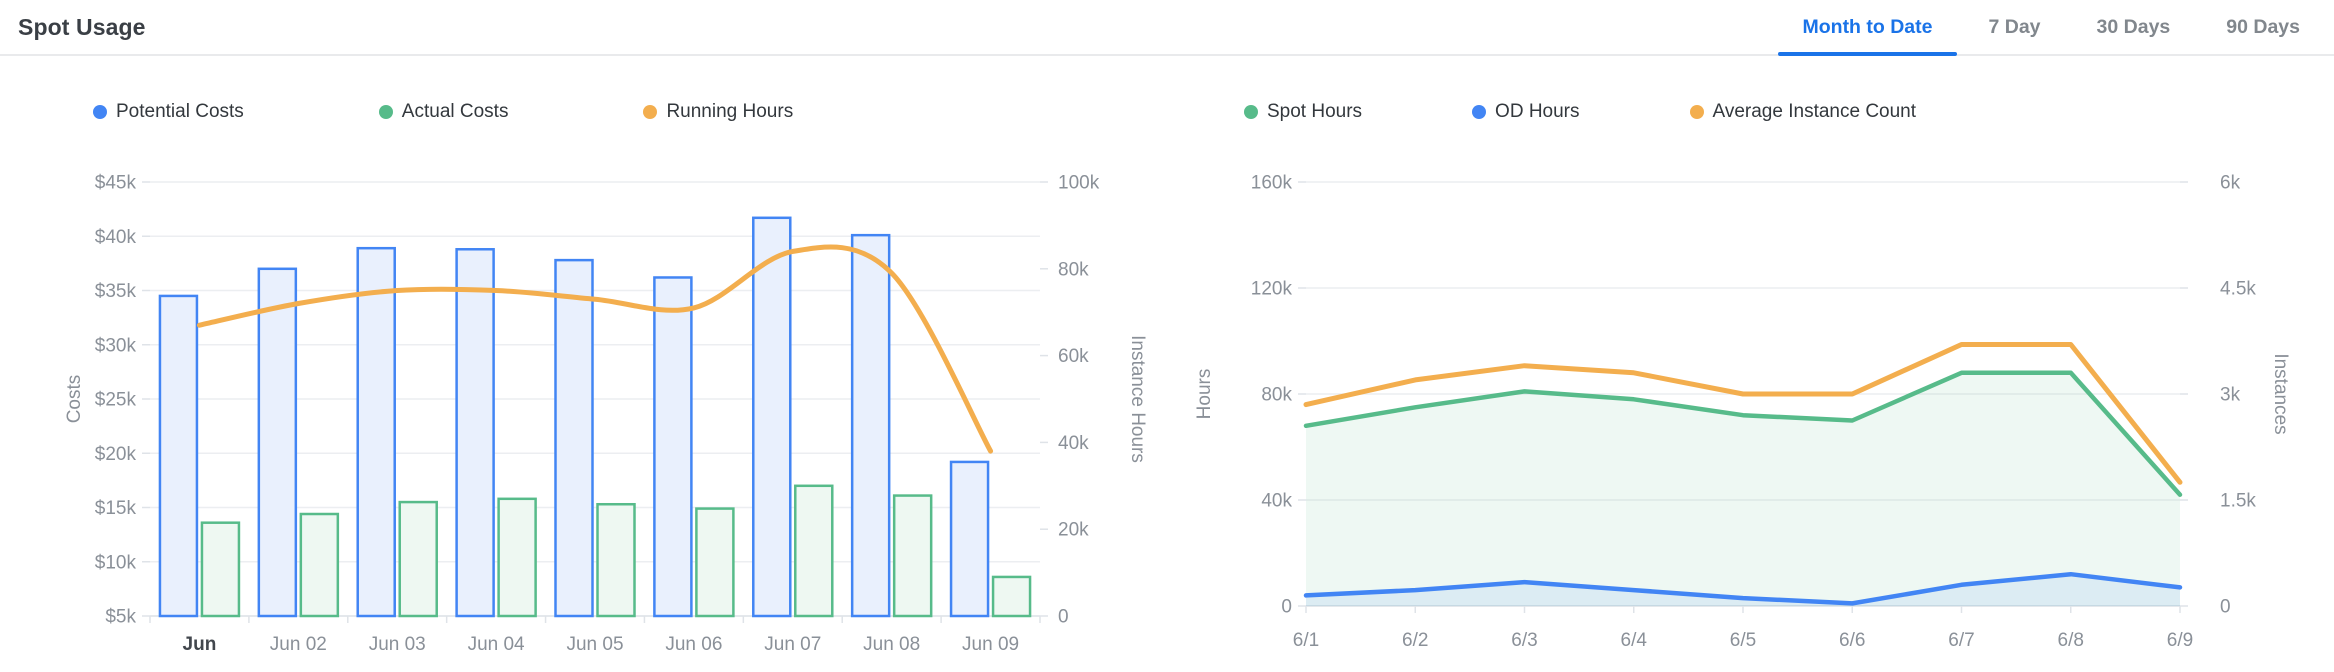 This screenshot has width=2334, height=672. I want to click on legend-item-running-hours: Running Hours, so click(718, 112).